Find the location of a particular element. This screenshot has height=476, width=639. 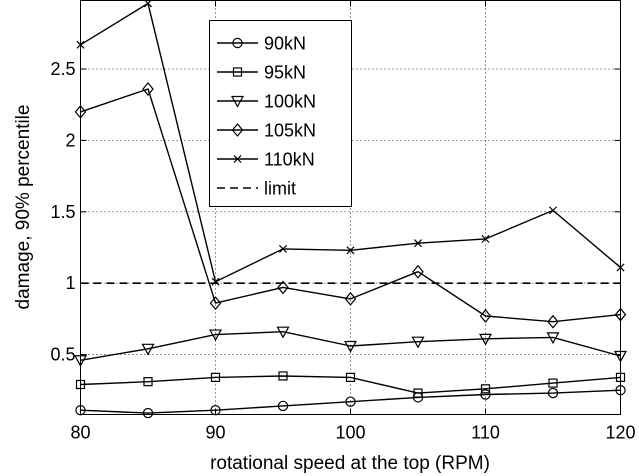

legend-entry-100kn: 100kN is located at coordinates (266, 102).